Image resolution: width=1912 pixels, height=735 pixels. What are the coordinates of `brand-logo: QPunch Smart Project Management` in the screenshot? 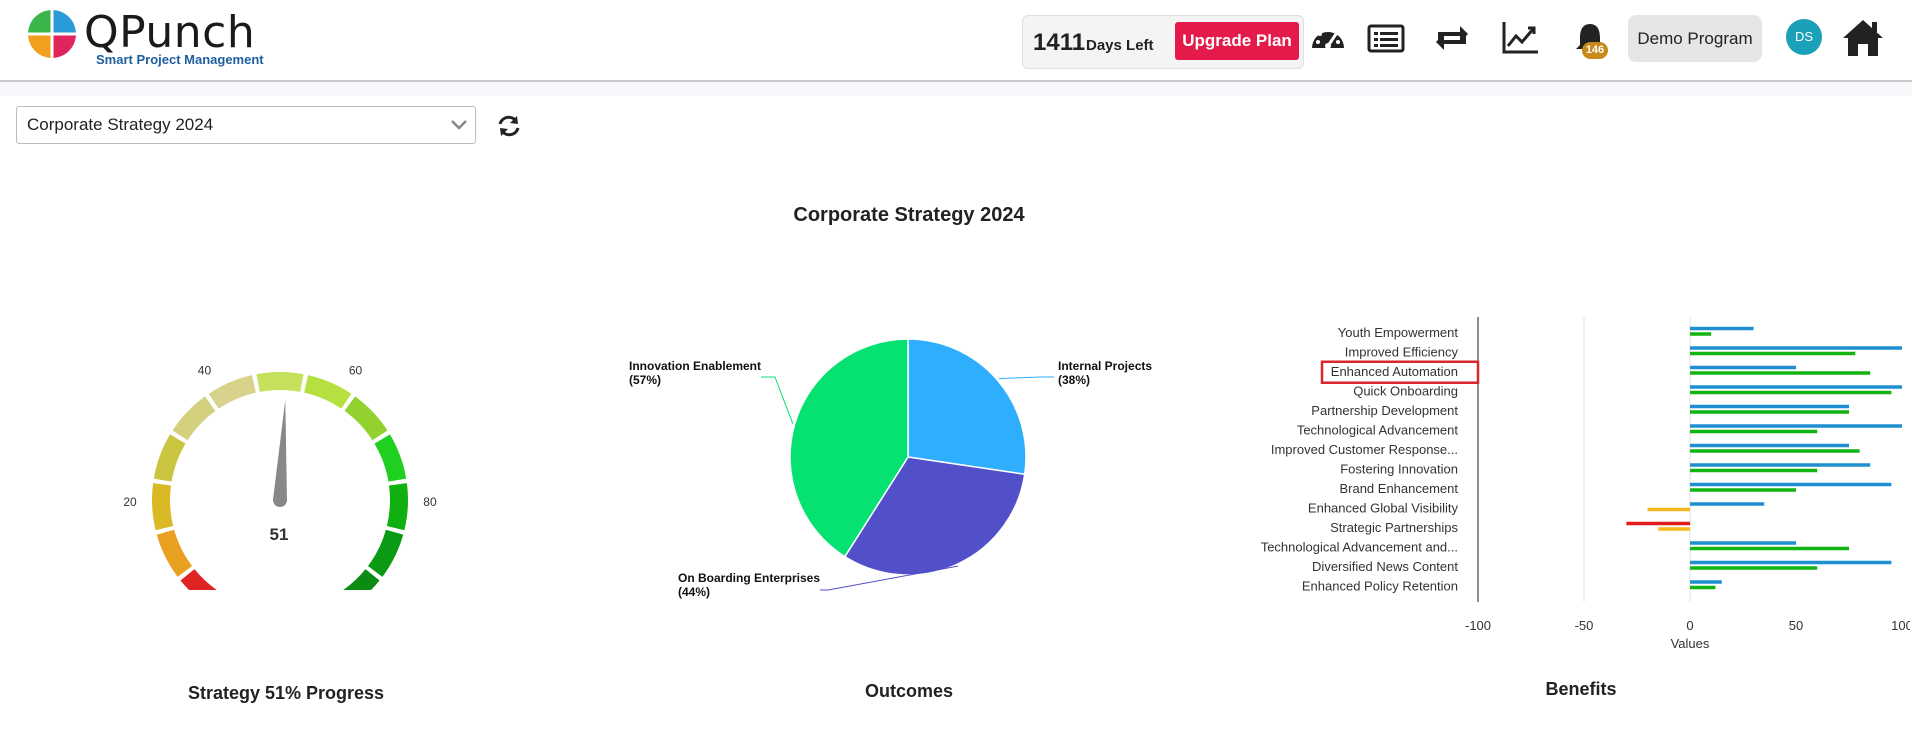 It's located at (156, 40).